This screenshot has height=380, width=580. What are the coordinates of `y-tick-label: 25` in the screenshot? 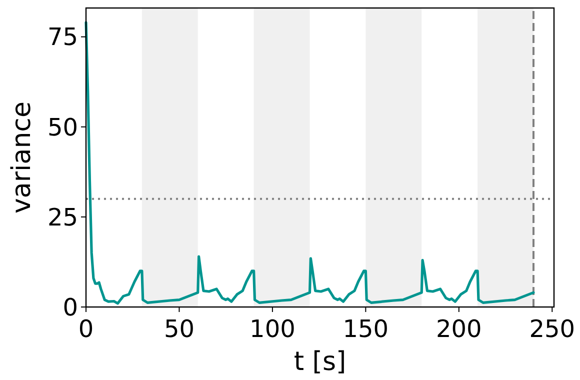 It's located at (62, 217).